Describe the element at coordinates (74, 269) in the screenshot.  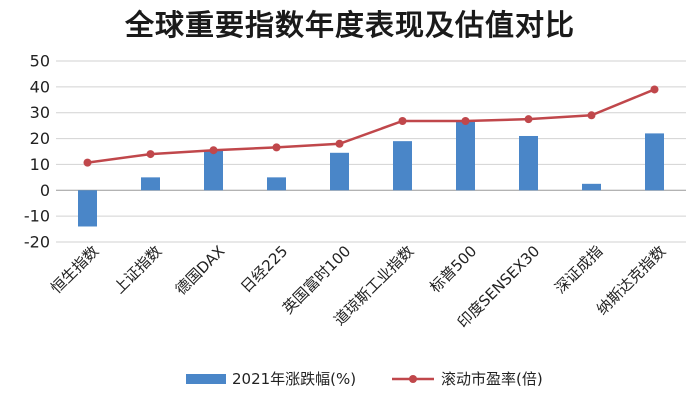
I see `x-tick-label: 恒生指数` at that location.